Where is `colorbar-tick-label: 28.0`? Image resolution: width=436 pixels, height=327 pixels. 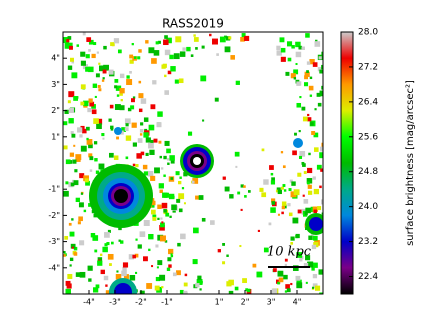
colorbar-tick-label: 28.0 is located at coordinates (368, 33).